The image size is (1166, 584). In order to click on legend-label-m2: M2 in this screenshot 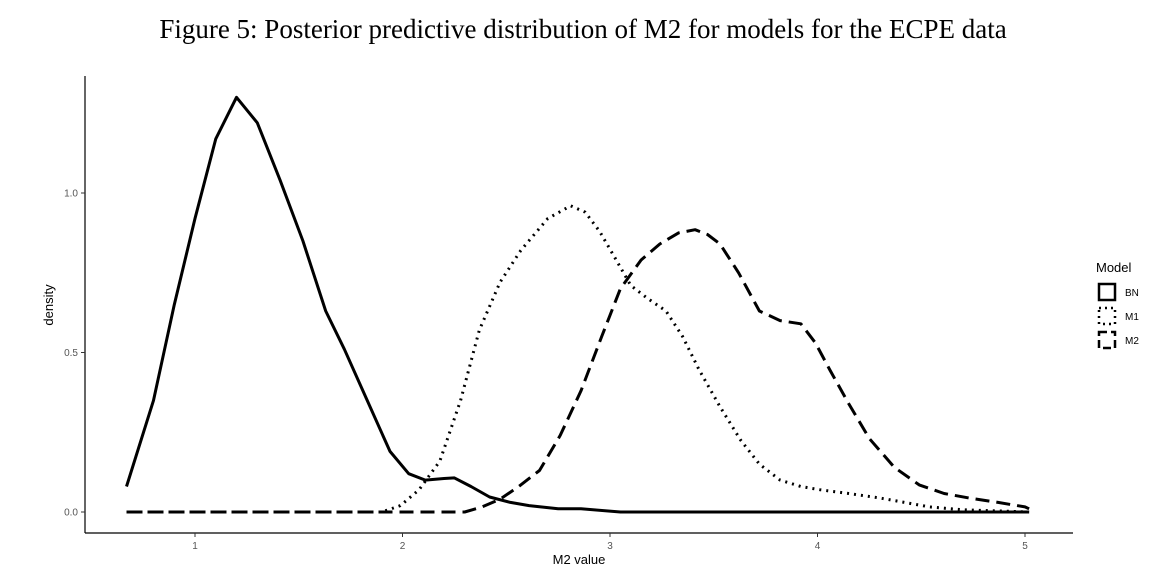, I will do `click(1132, 341)`.